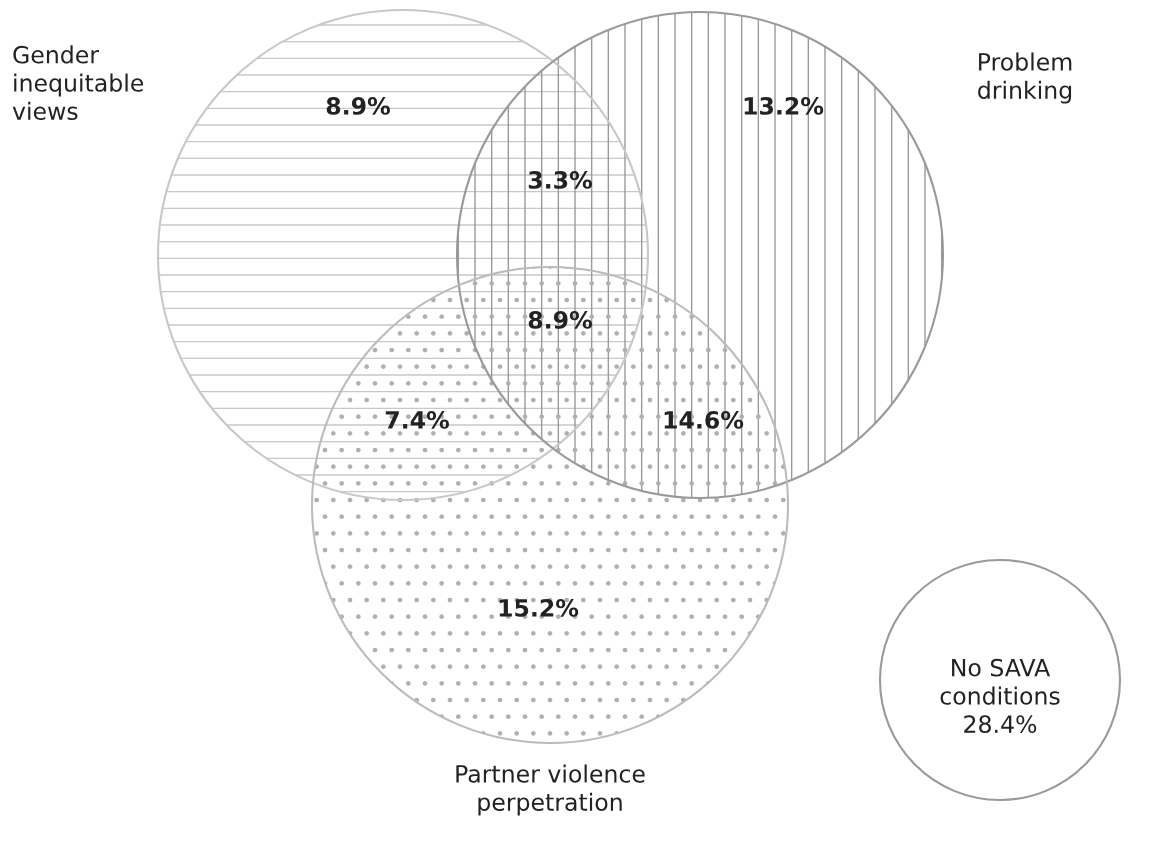  Describe the element at coordinates (550, 790) in the screenshot. I see `text: Partner violence perpetration` at that location.